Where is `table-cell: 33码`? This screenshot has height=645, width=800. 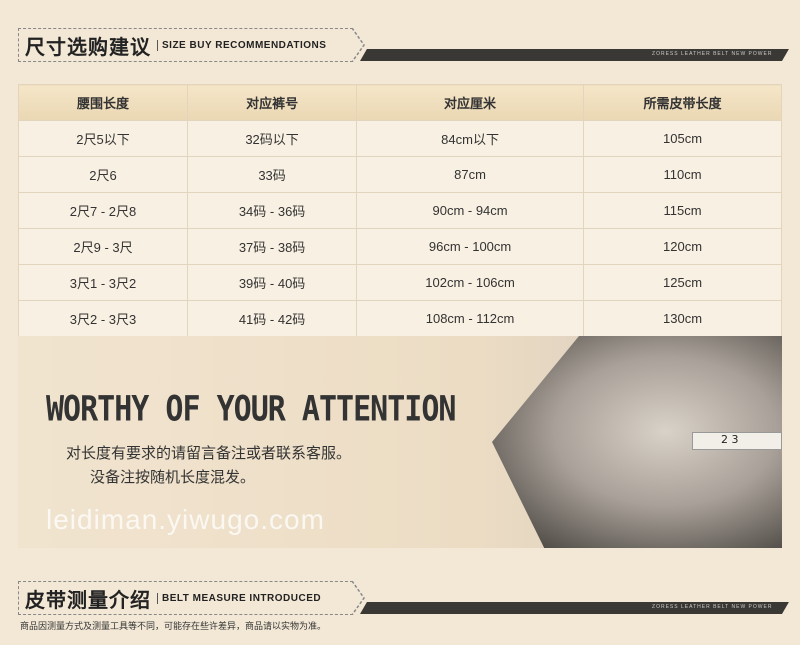 table-cell: 33码 is located at coordinates (272, 174).